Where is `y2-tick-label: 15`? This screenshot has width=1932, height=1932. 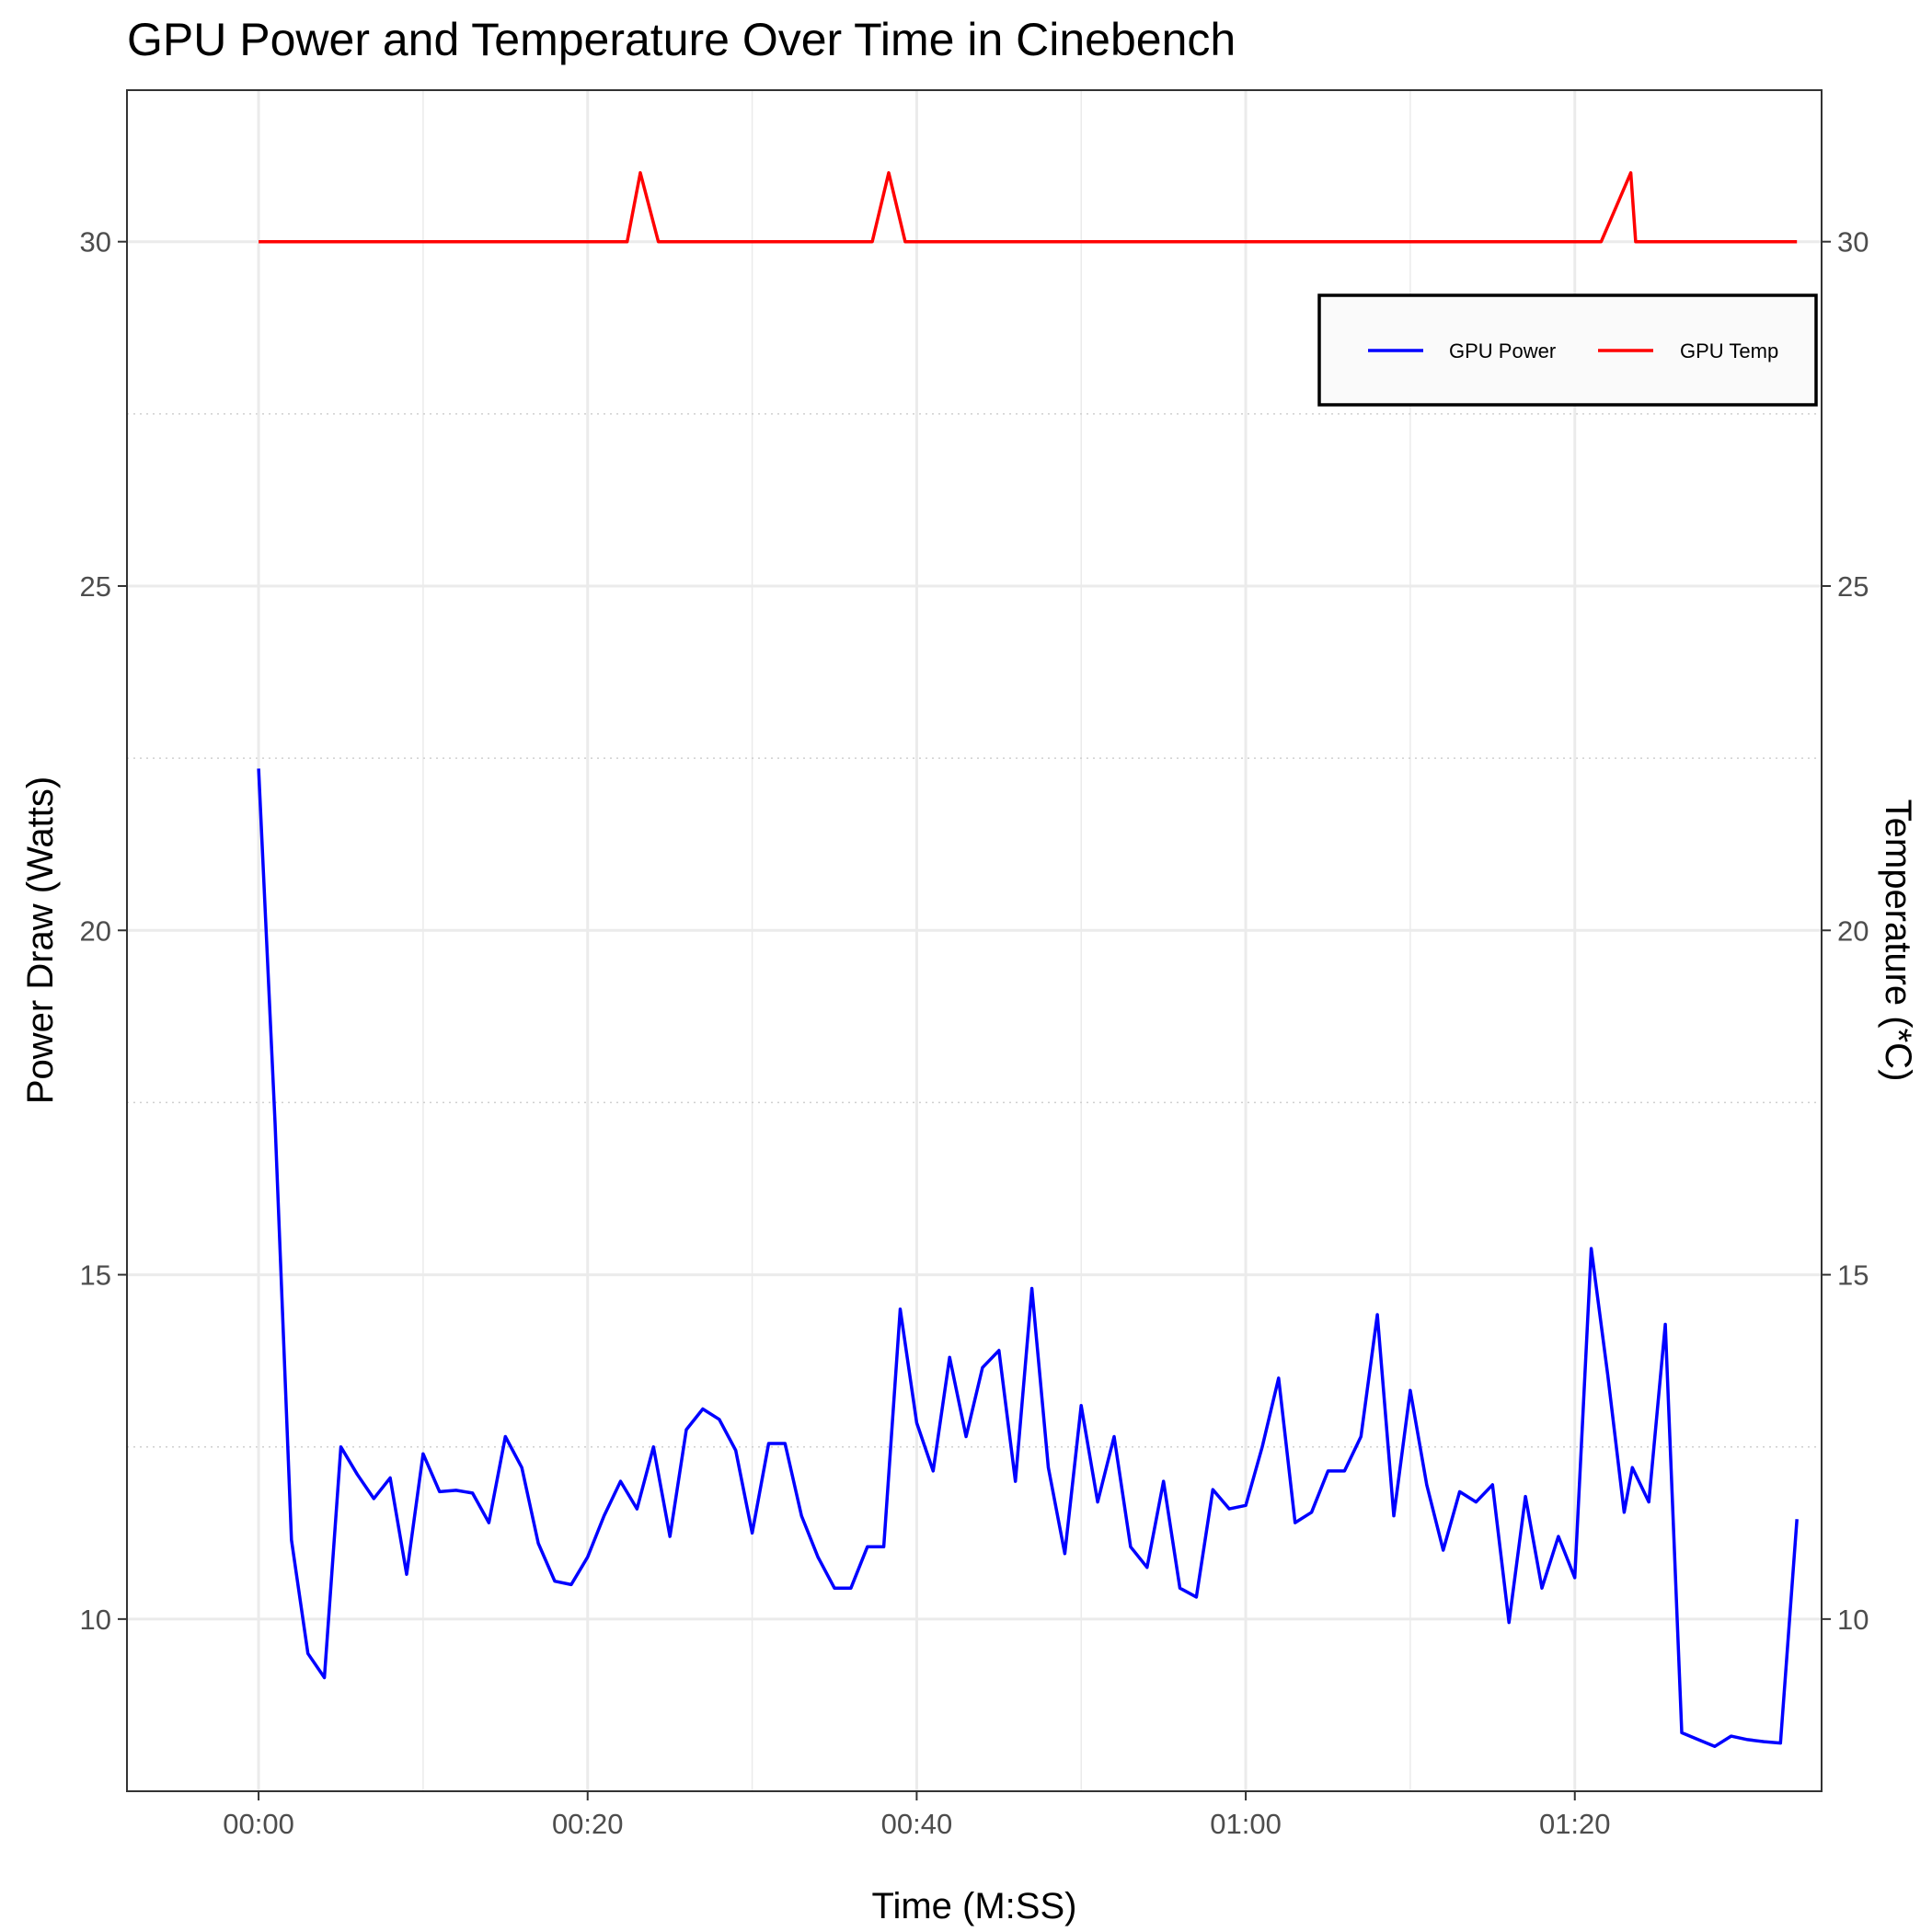 y2-tick-label: 15 is located at coordinates (1853, 1275).